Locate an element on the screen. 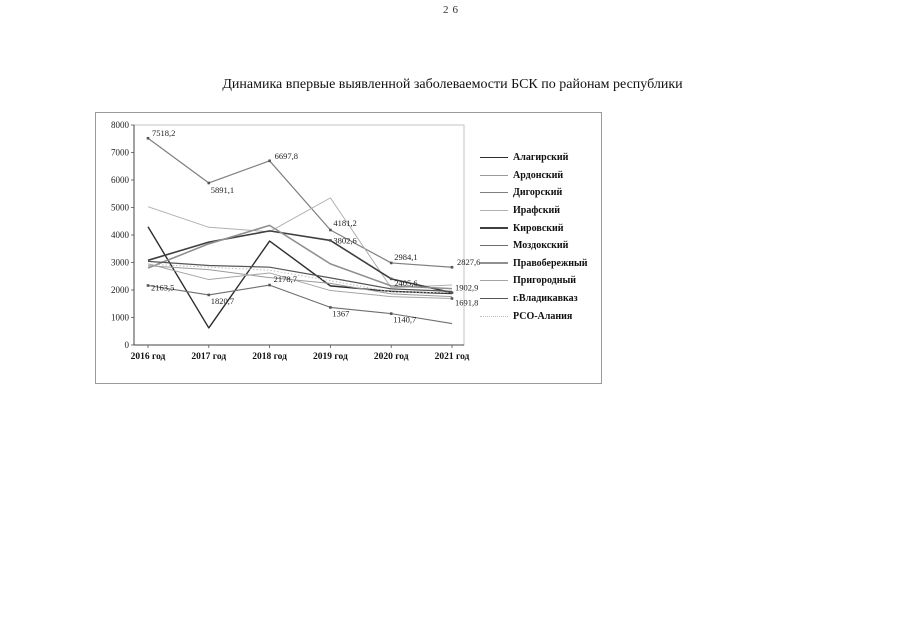  series-line-Ардонский is located at coordinates (300, 281).